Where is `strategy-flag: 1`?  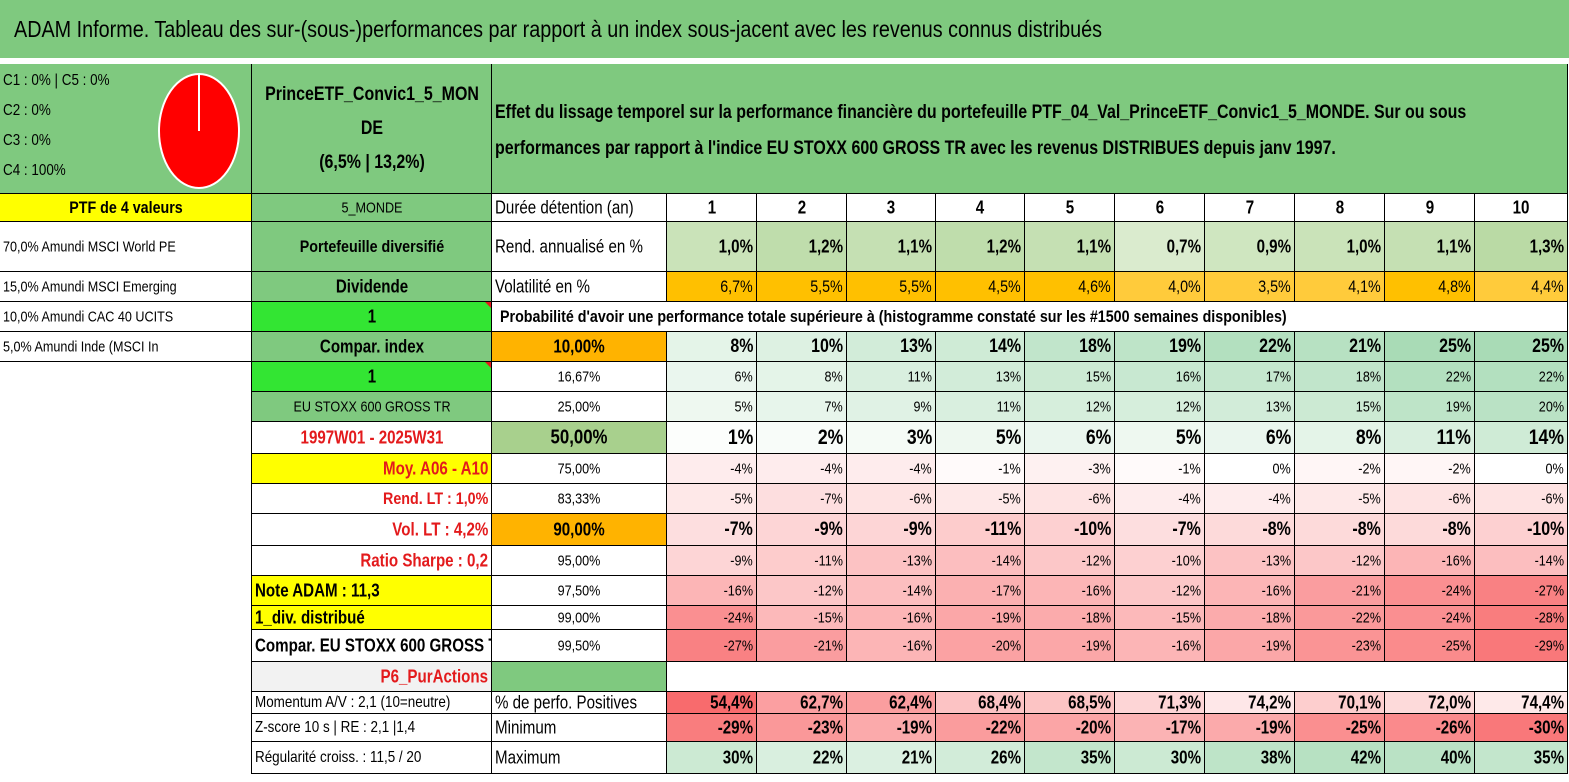 strategy-flag: 1 is located at coordinates (371, 316).